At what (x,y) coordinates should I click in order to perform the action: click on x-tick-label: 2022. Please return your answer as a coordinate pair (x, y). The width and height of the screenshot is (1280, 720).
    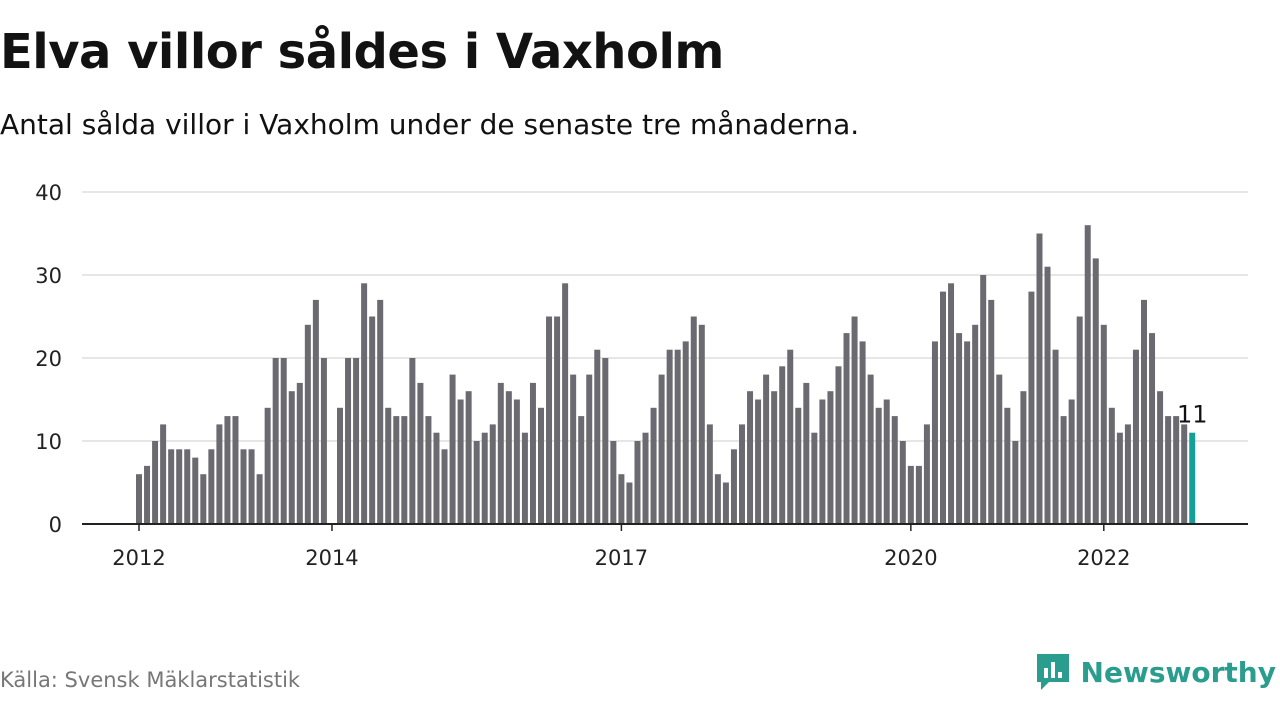
    Looking at the image, I should click on (1103, 558).